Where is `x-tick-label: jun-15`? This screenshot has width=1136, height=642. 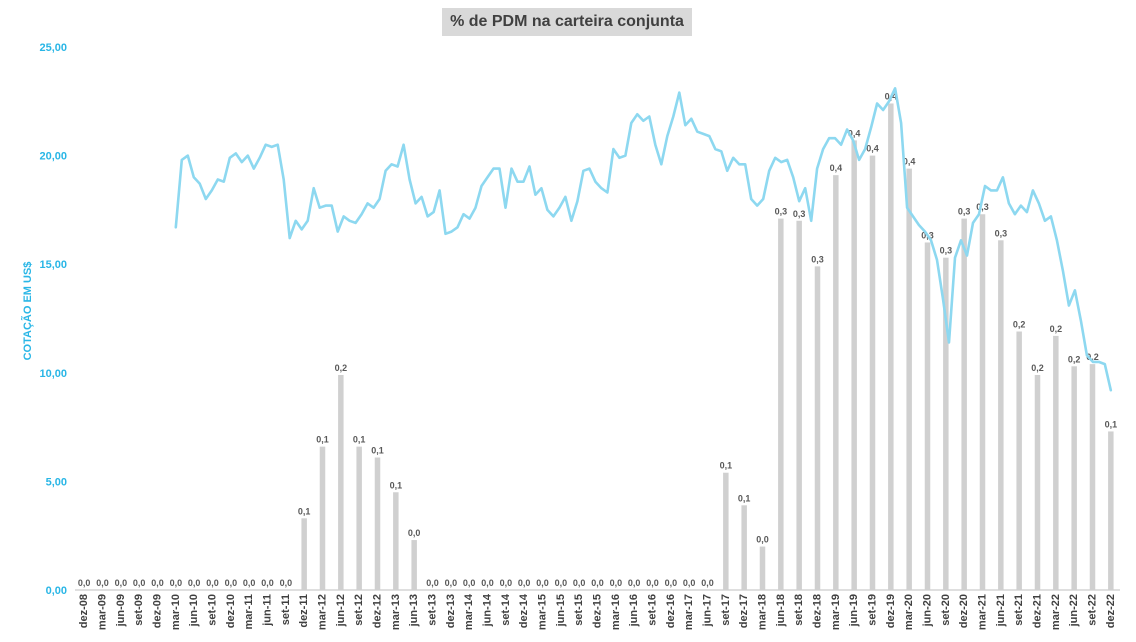
x-tick-label: jun-15 is located at coordinates (561, 610).